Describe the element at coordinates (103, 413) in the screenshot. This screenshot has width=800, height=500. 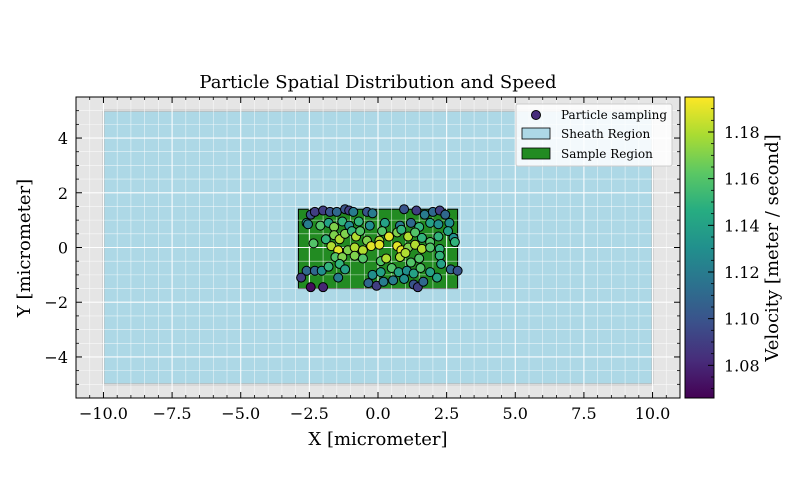
I see `x-tick-label: −10.0` at that location.